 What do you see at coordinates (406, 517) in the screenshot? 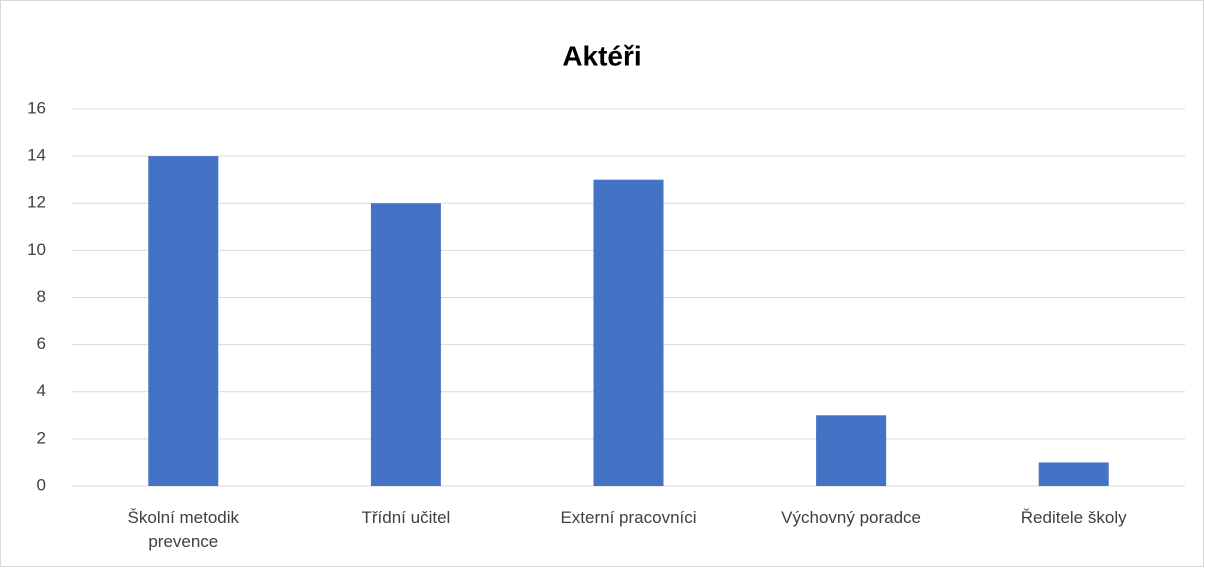
I see `x-tick-label: Třídní učitel` at bounding box center [406, 517].